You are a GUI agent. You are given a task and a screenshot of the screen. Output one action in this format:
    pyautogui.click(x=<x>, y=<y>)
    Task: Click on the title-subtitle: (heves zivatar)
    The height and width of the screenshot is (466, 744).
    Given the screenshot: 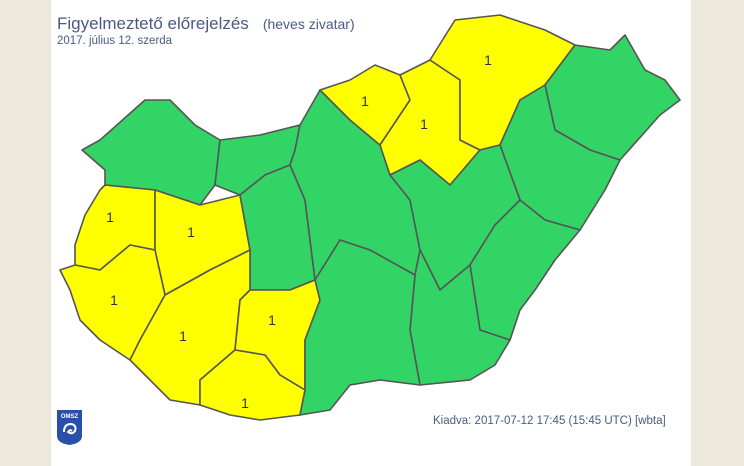 What is the action you would take?
    pyautogui.click(x=308, y=24)
    